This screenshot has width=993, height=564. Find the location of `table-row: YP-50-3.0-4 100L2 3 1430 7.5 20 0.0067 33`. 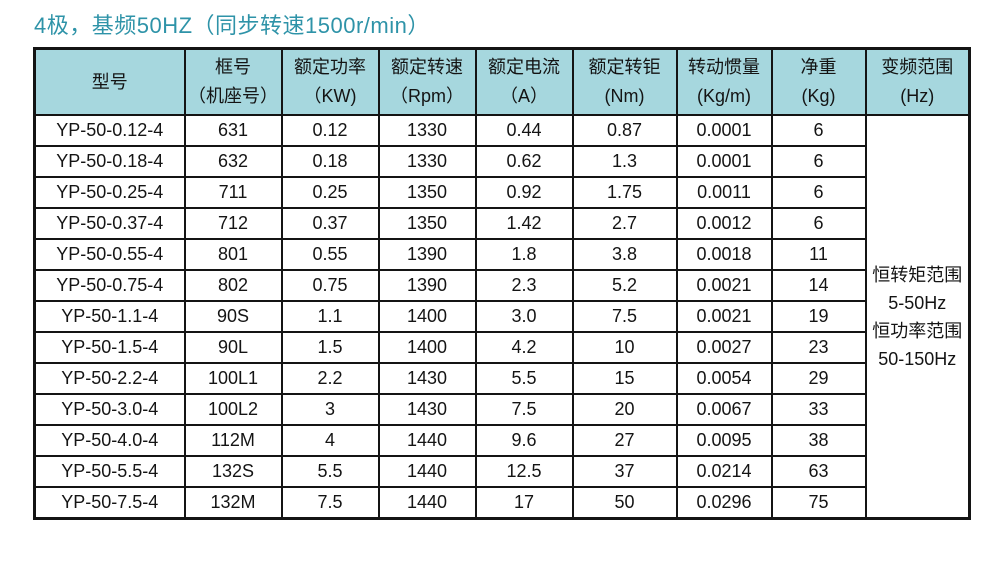

table-row: YP-50-3.0-4 100L2 3 1430 7.5 20 0.0067 33 is located at coordinates (501, 409).